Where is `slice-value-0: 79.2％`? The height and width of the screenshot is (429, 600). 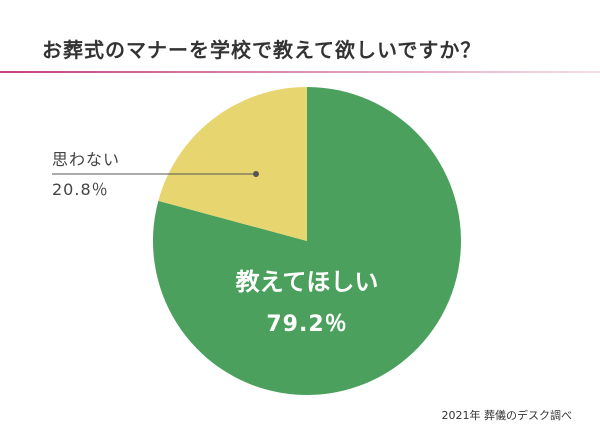 slice-value-0: 79.2％ is located at coordinates (306, 324).